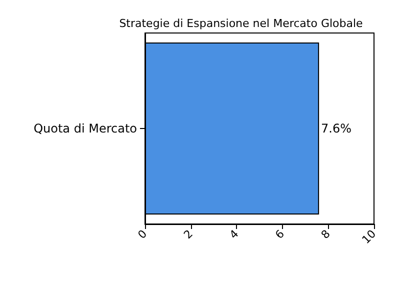  What do you see at coordinates (279, 234) in the screenshot?
I see `x-tick-label: 6` at bounding box center [279, 234].